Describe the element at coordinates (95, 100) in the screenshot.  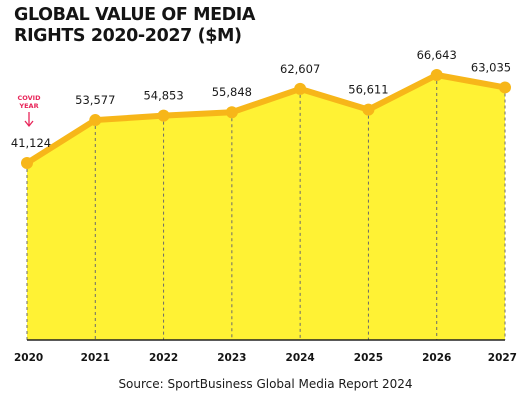
I see `data-label: 53,577` at that location.